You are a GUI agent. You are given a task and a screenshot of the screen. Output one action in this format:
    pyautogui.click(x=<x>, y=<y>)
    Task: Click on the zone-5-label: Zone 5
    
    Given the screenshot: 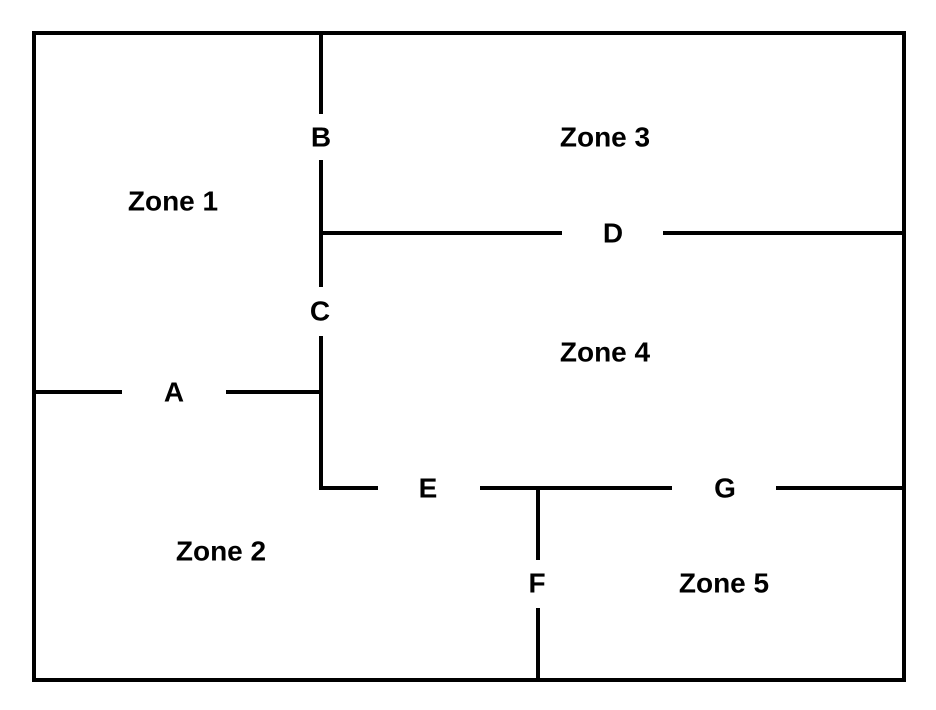 What is the action you would take?
    pyautogui.click(x=724, y=582)
    